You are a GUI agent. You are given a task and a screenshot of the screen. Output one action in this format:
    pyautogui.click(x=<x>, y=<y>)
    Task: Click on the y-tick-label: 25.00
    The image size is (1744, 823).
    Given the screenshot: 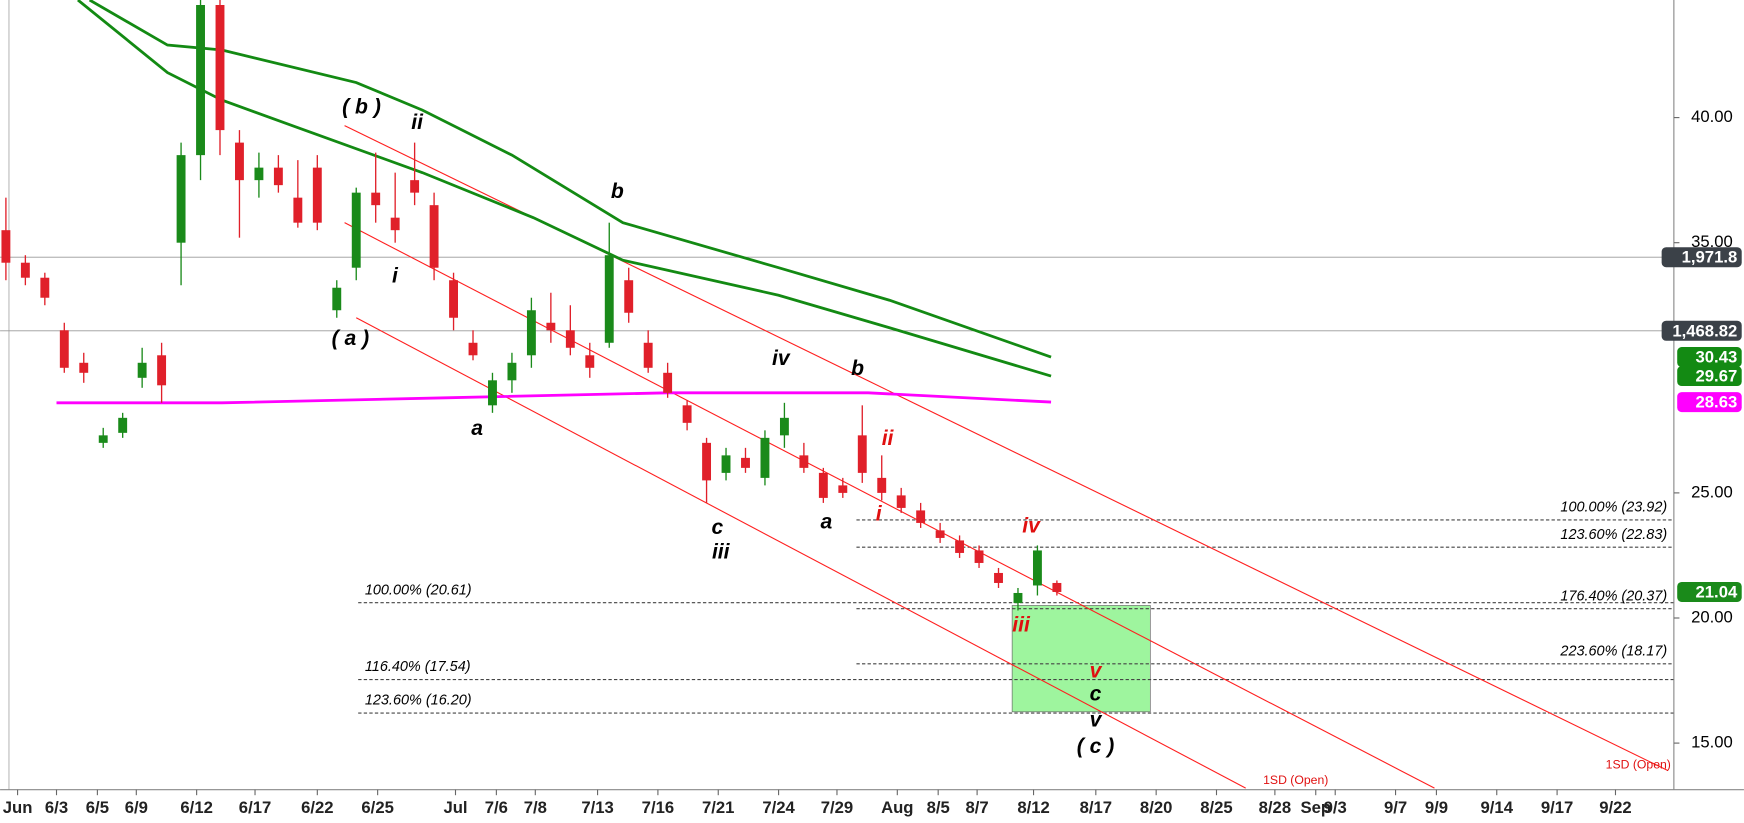 What is the action you would take?
    pyautogui.click(x=1712, y=491)
    